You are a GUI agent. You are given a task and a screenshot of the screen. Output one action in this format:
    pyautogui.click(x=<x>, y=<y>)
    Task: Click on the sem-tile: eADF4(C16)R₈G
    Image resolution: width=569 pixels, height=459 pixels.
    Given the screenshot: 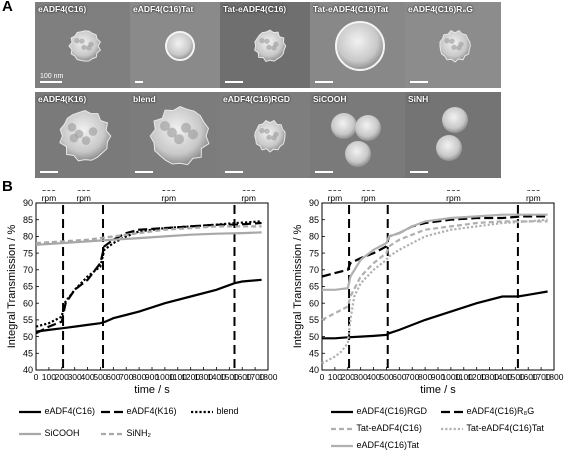 What is the action you would take?
    pyautogui.click(x=453, y=45)
    